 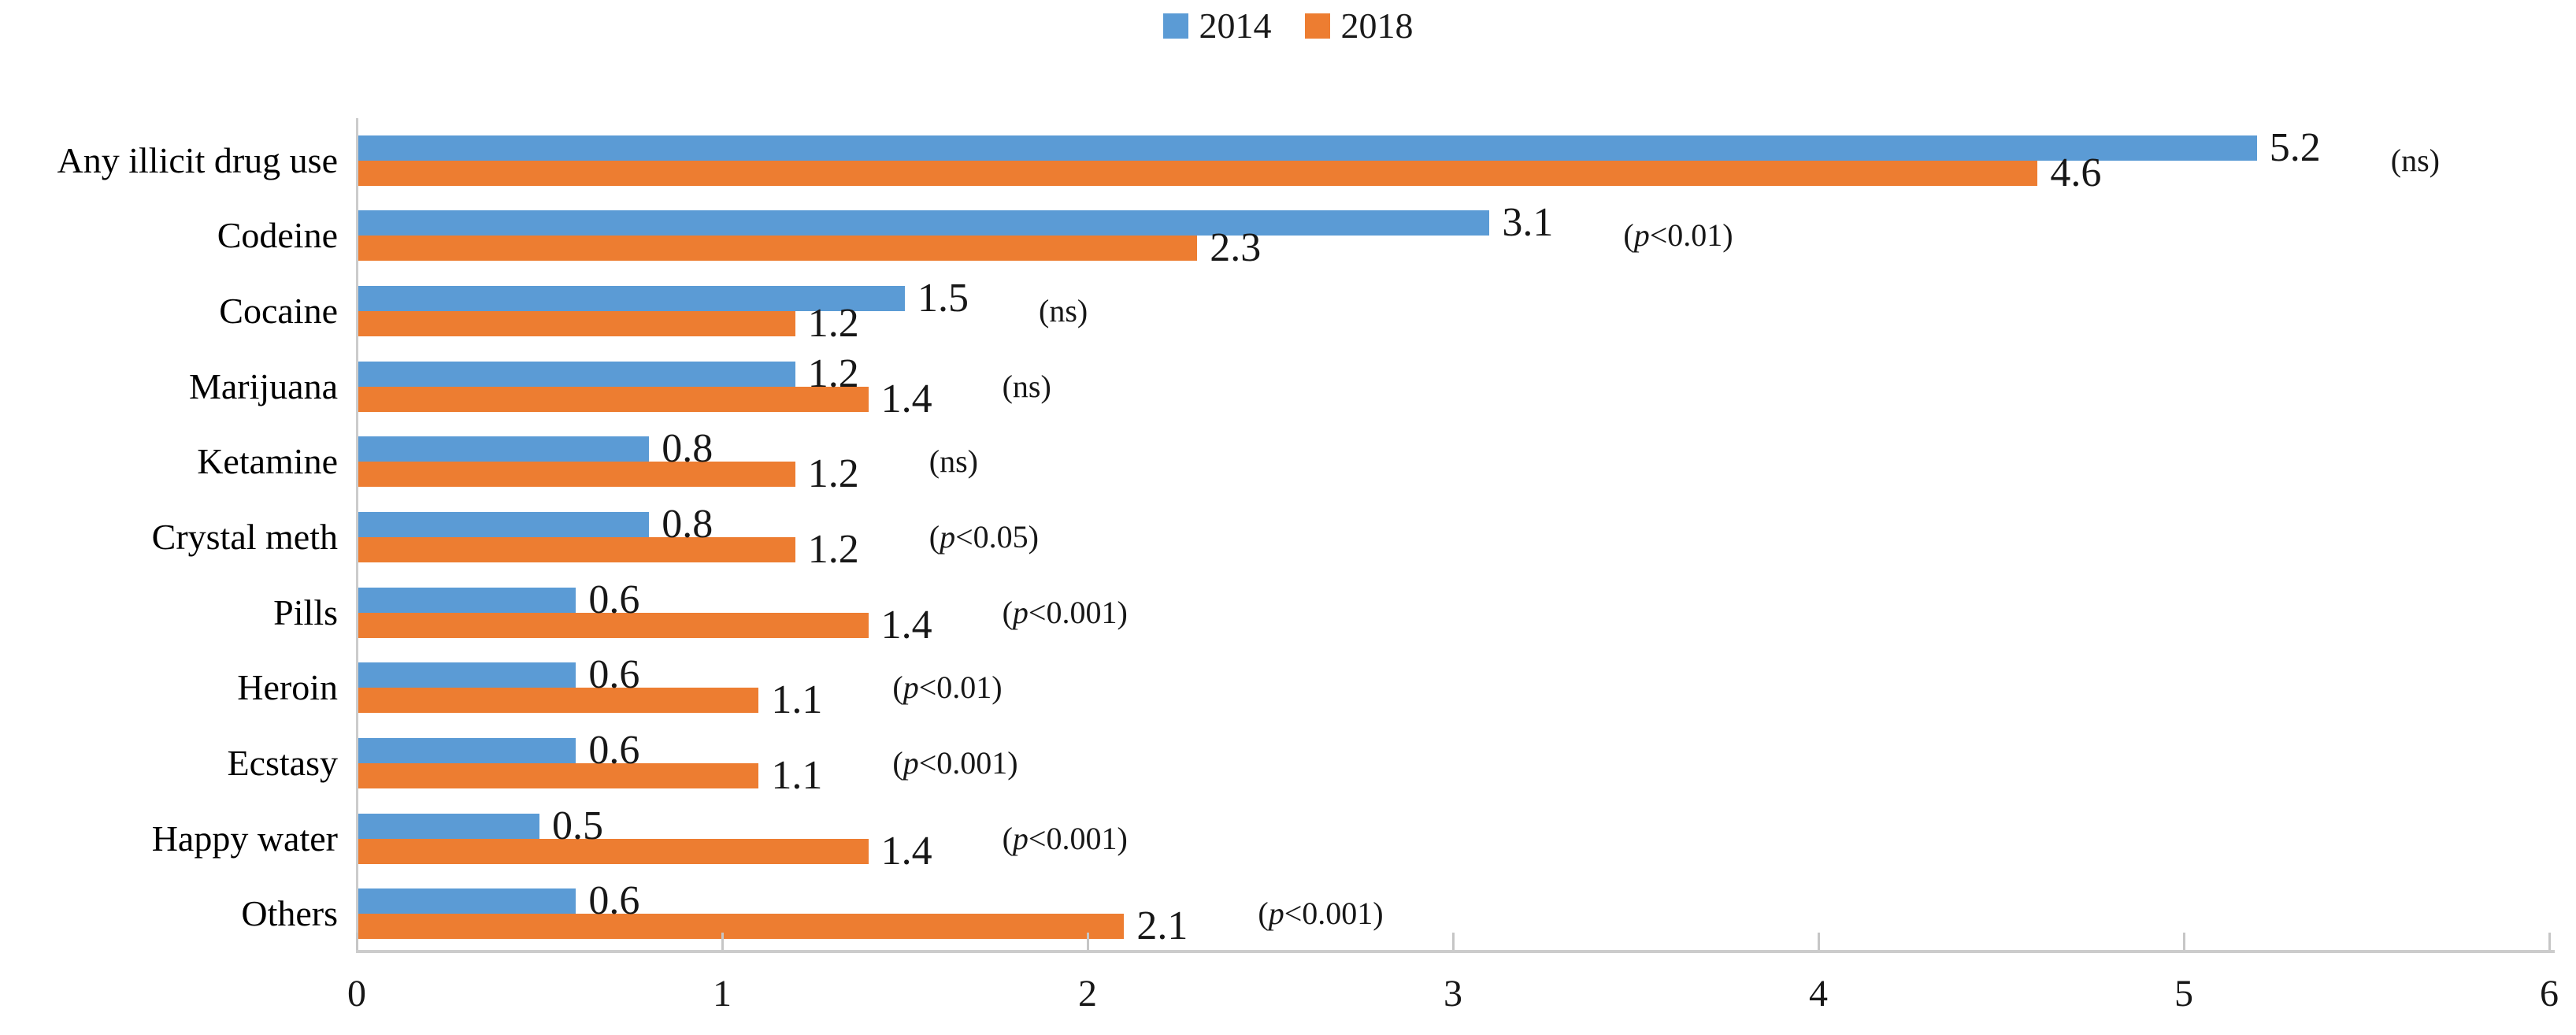 What do you see at coordinates (356, 994) in the screenshot?
I see `x-tick-label: 0` at bounding box center [356, 994].